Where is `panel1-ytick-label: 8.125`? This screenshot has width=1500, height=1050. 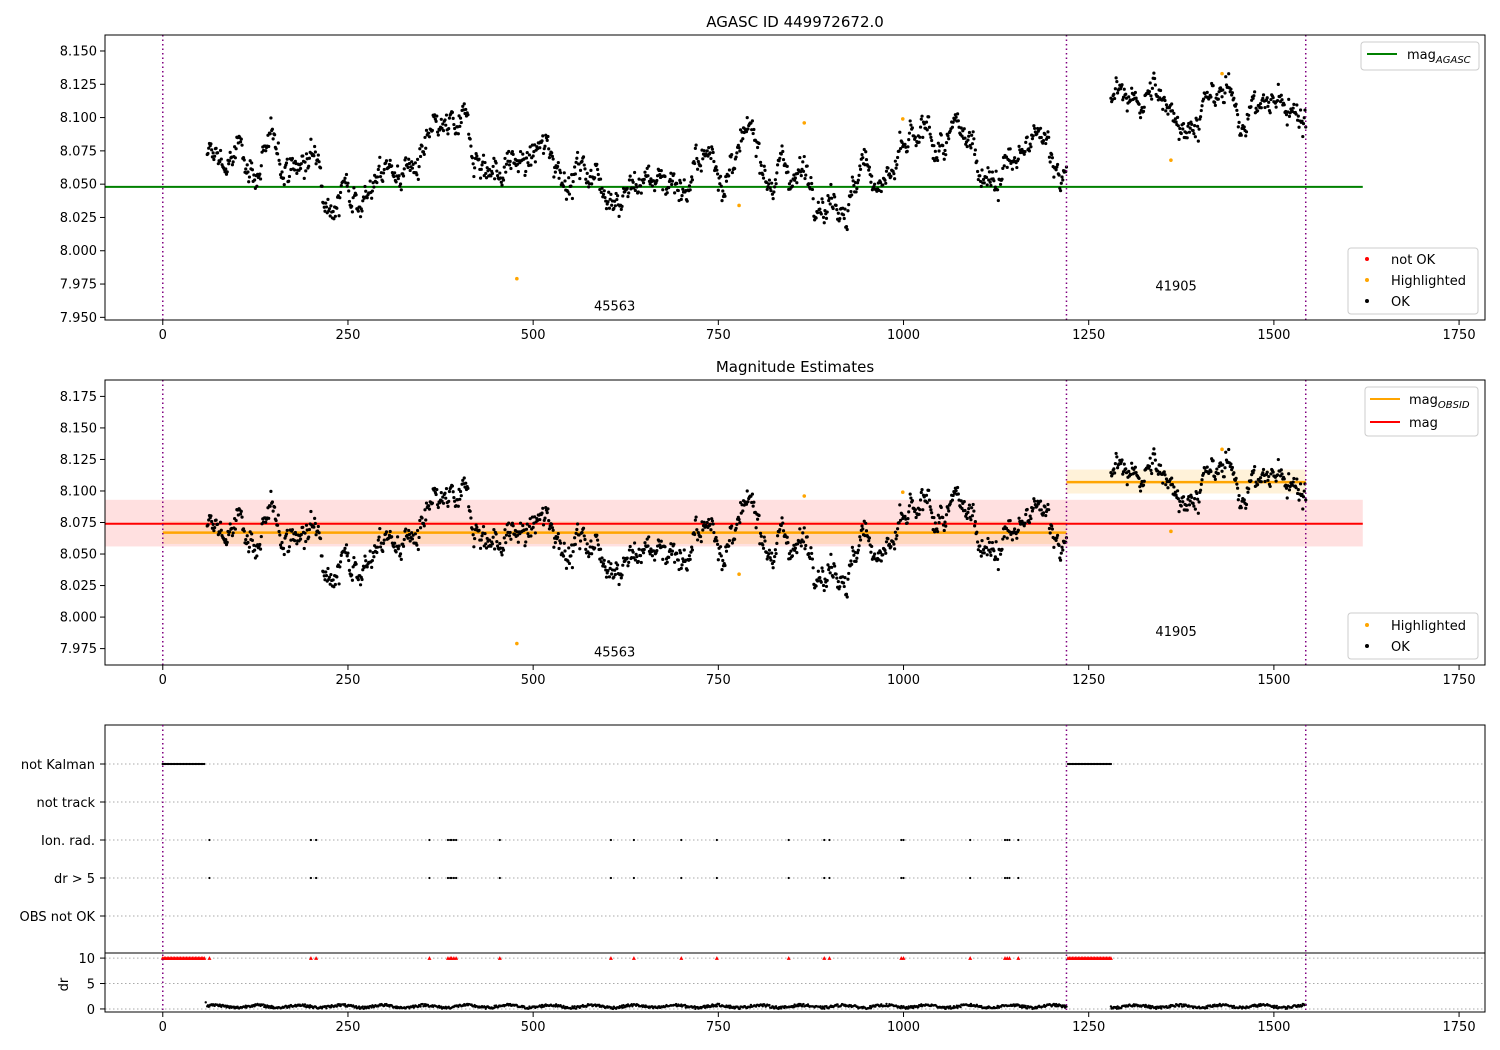
panel1-ytick-label: 8.125 is located at coordinates (78, 85).